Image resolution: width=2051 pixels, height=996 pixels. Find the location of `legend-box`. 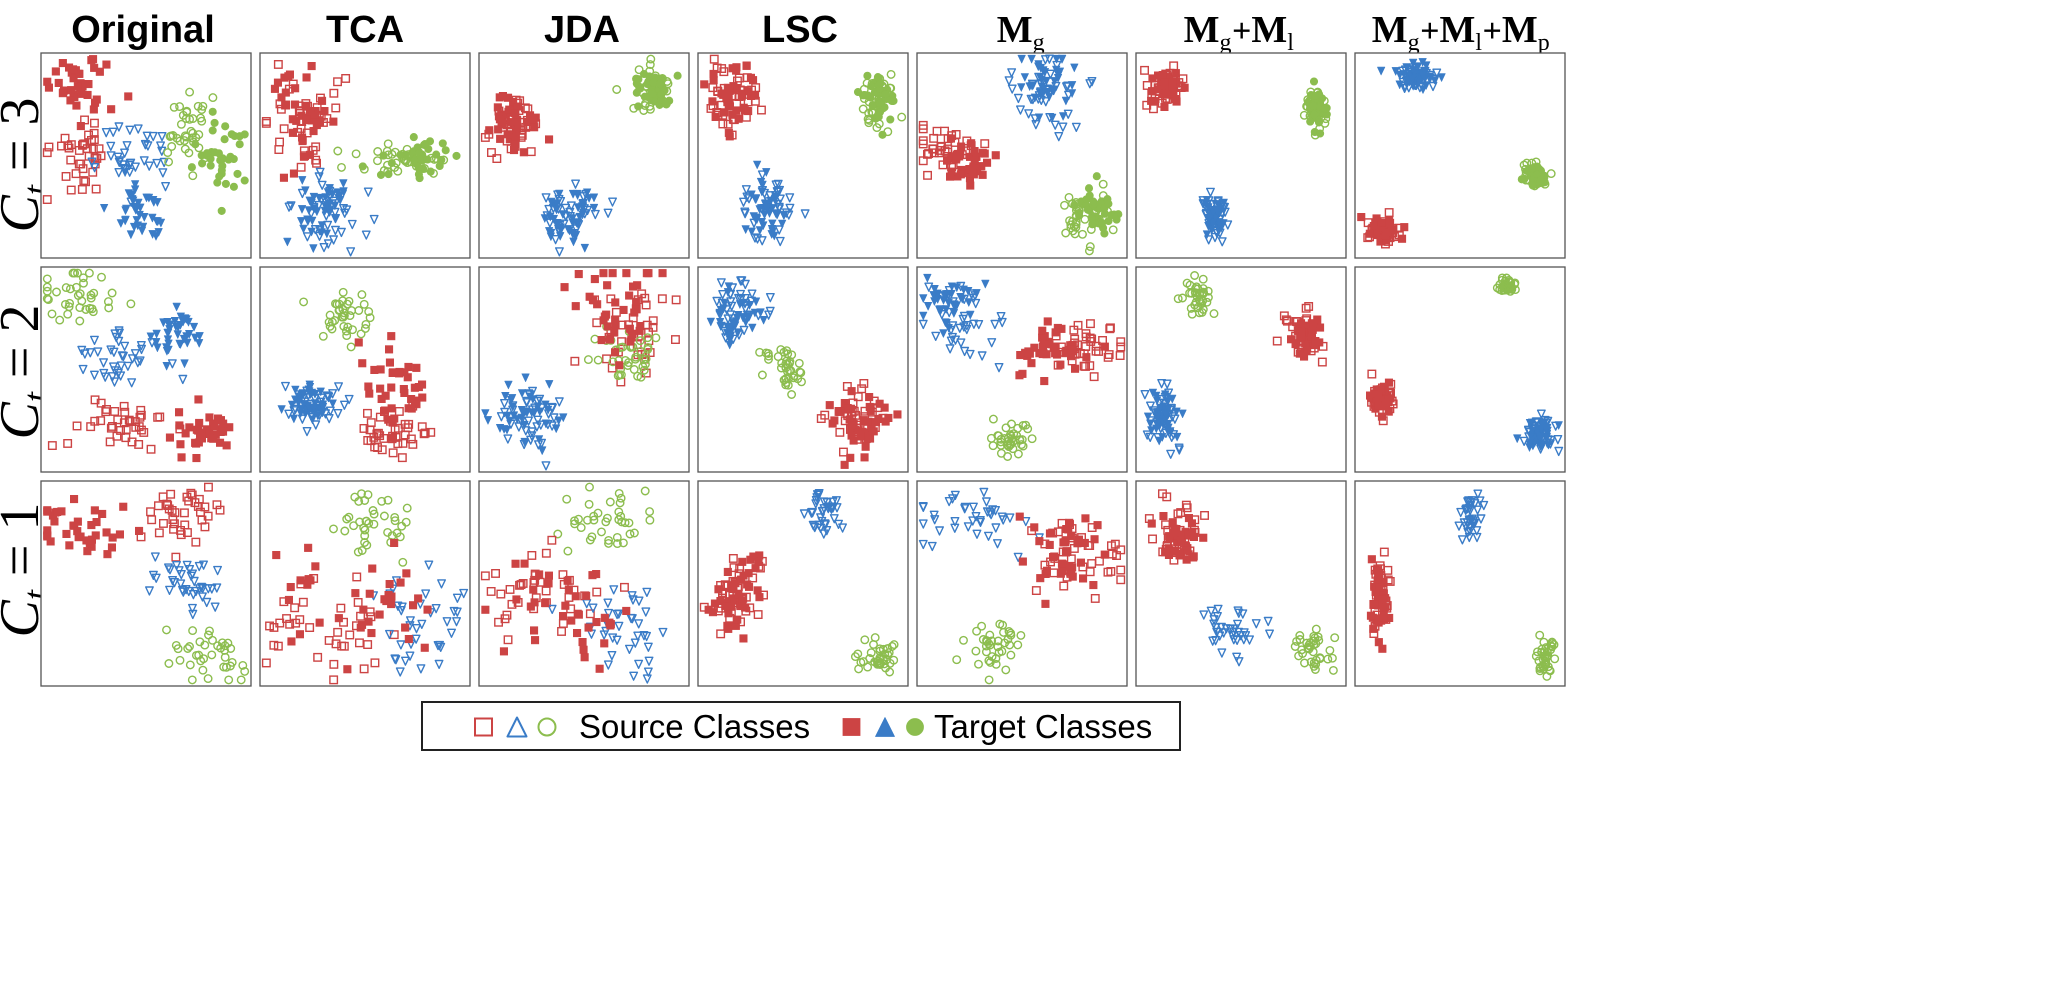

legend-box is located at coordinates (801, 726).